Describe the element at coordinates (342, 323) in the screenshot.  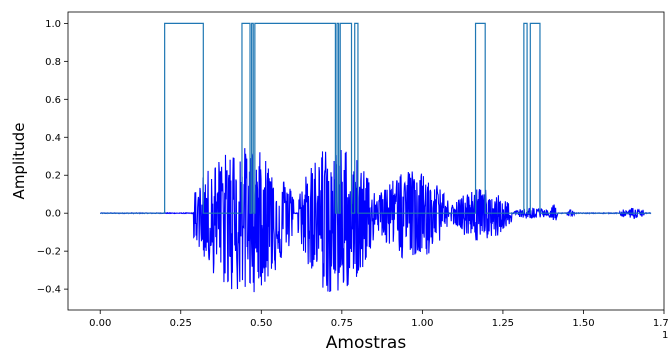
I see `x-tick-label: 0.75` at that location.